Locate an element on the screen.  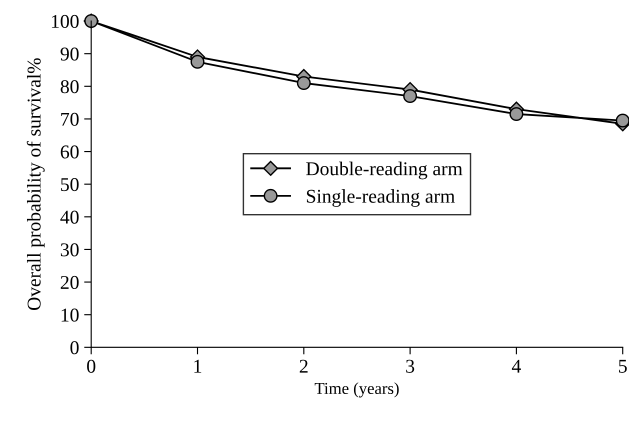
y-tick-label: 0 is located at coordinates (74, 347).